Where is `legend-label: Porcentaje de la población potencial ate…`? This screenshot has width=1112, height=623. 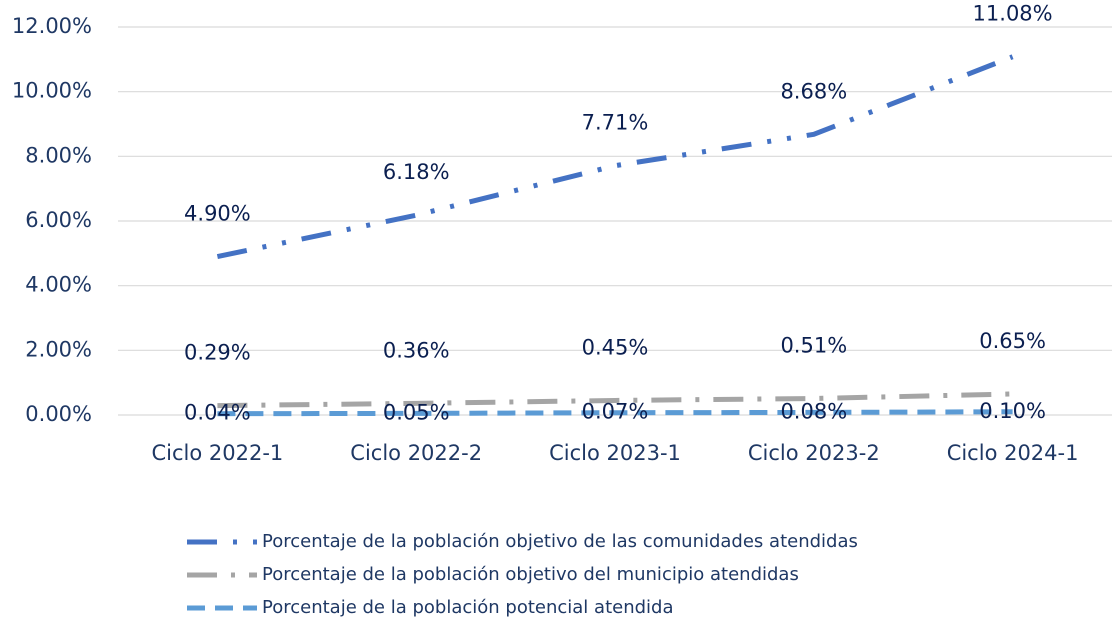
legend-label: Porcentaje de la población potencial ate… is located at coordinates (468, 607).